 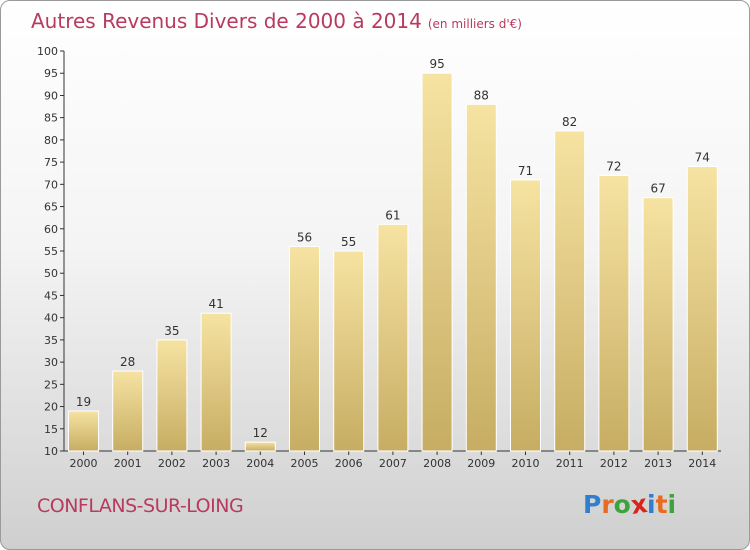 What do you see at coordinates (83, 402) in the screenshot?
I see `data-label-2000: 19` at bounding box center [83, 402].